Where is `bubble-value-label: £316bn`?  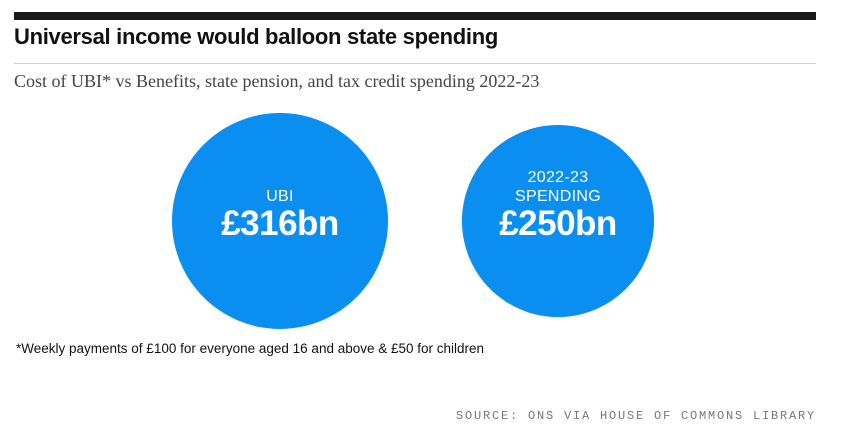
bubble-value-label: £316bn is located at coordinates (280, 223).